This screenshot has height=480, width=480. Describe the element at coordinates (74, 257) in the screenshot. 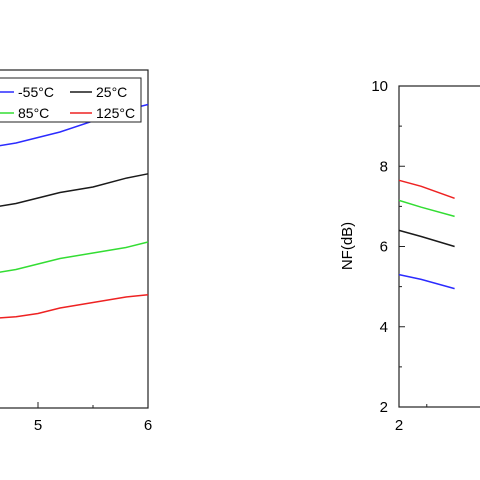

I see `left-series-85-c-line` at that location.